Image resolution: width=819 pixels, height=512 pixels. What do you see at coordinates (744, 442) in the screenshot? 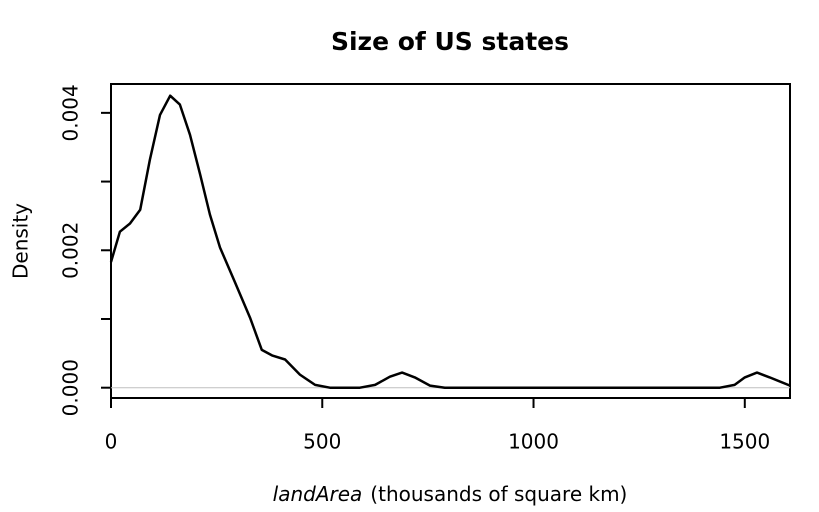
I see `x-tick-label: 1500` at bounding box center [744, 442].